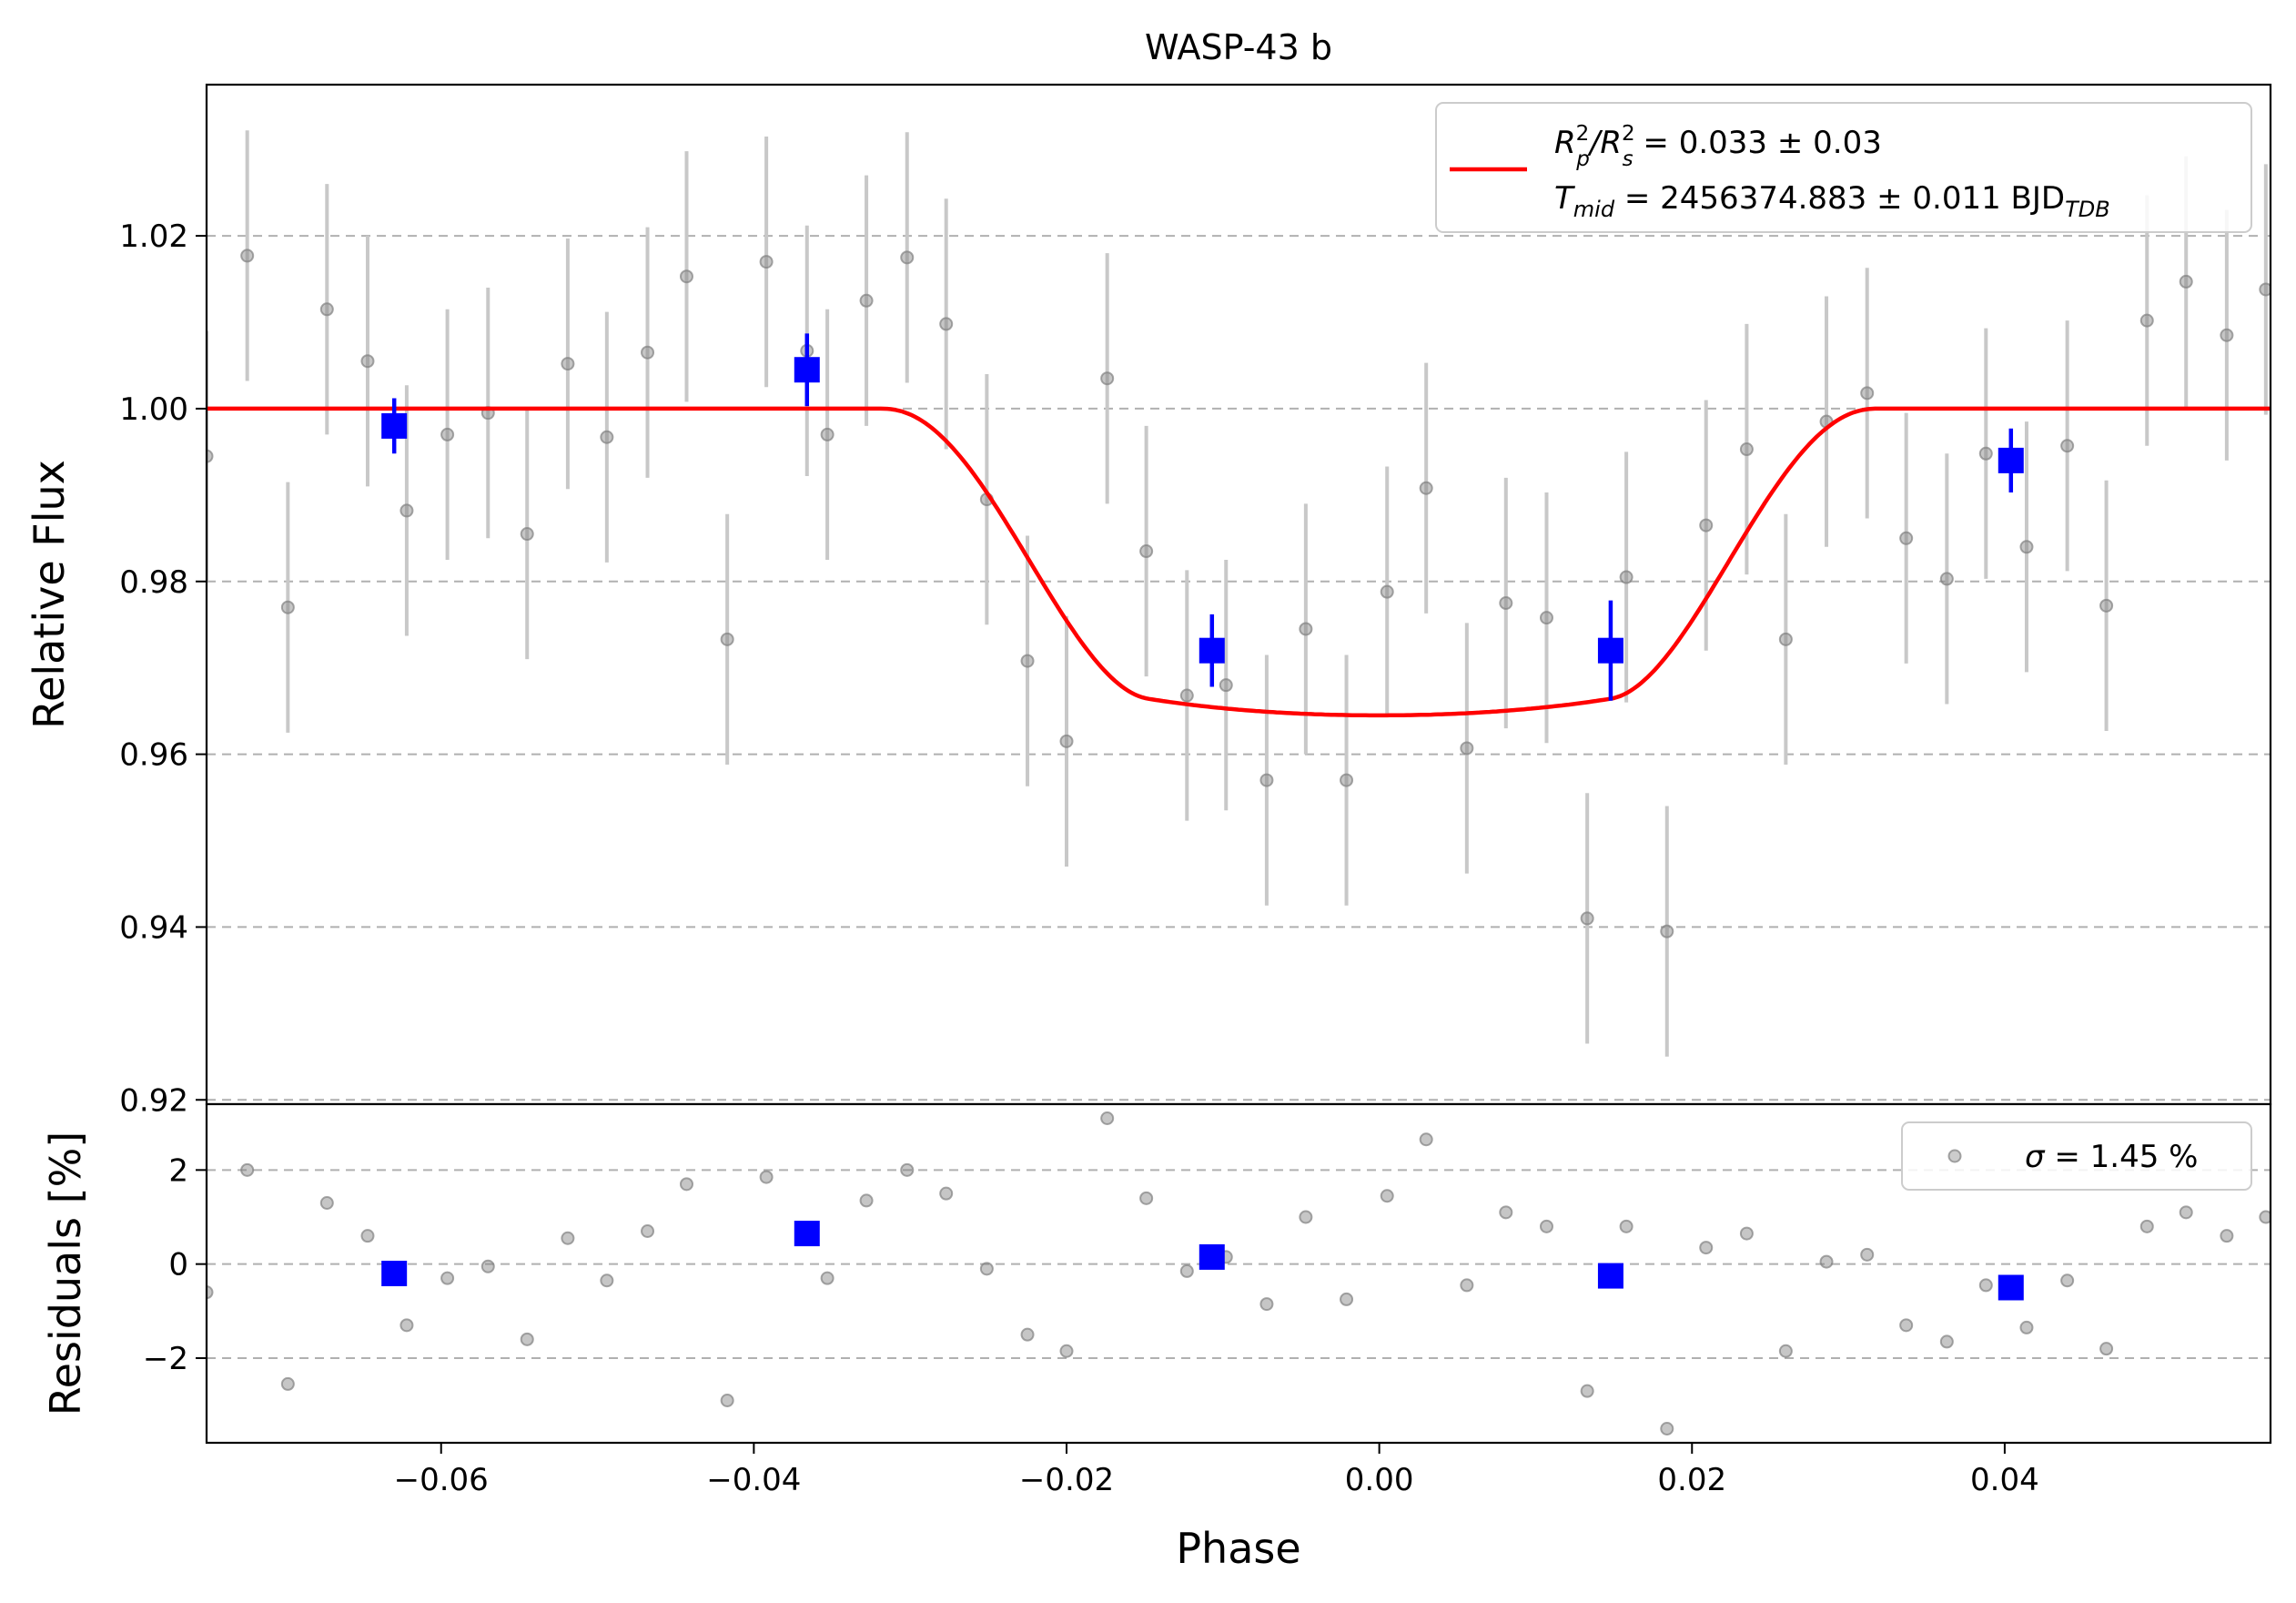  I want to click on flux-legend-box, so click(1844, 167).